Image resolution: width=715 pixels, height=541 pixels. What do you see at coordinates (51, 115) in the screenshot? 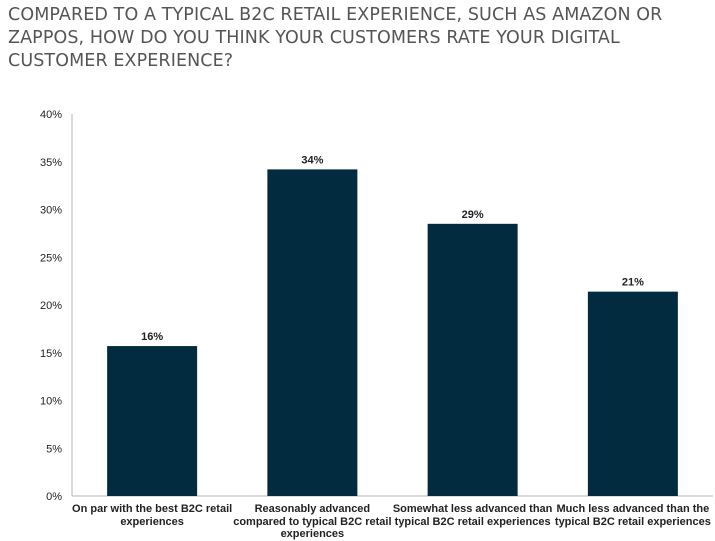
I see `y-tick-label: 40%` at bounding box center [51, 115].